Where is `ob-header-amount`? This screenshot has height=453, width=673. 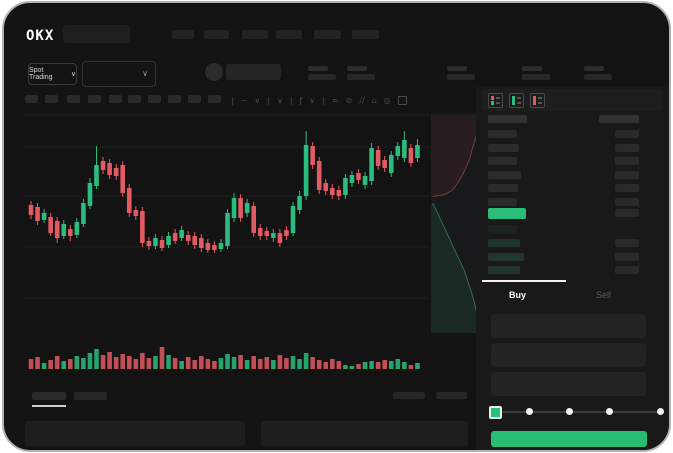 ob-header-amount is located at coordinates (619, 119).